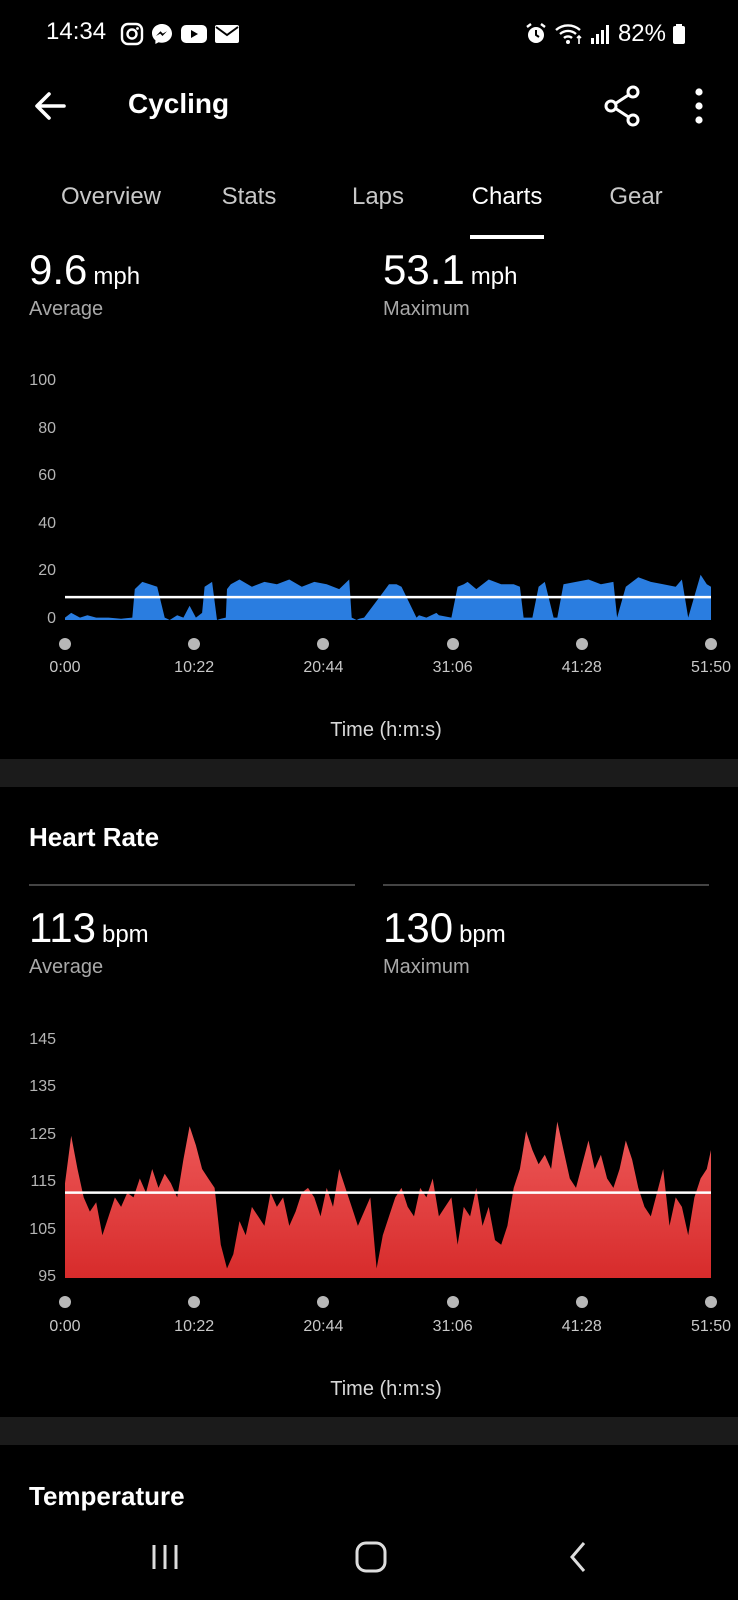  I want to click on hr-average-label: Average, so click(66, 967).